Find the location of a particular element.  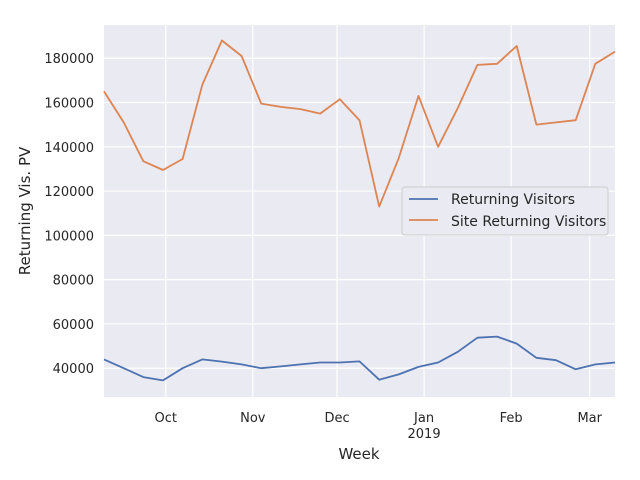

y-tick-label: 120000 is located at coordinates (69, 192).